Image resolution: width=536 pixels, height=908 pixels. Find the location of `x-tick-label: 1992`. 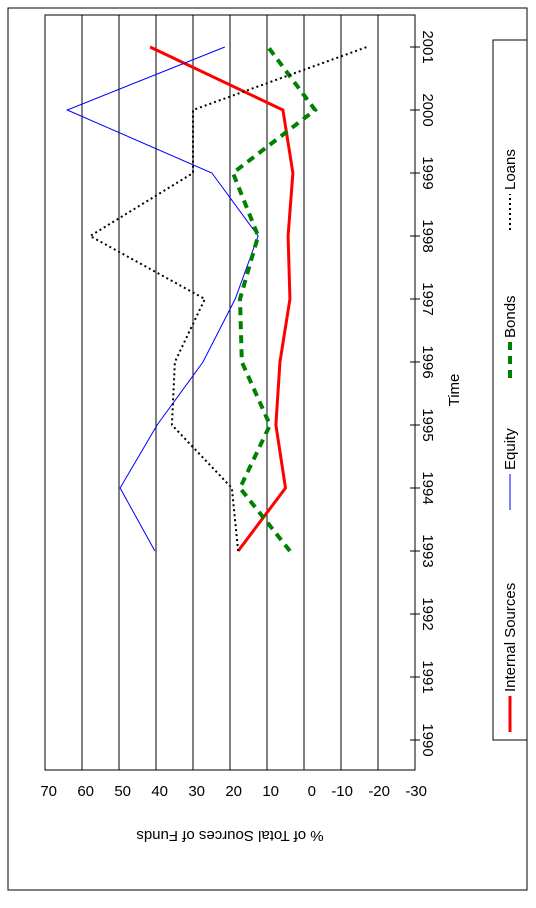

x-tick-label: 1992 is located at coordinates (427, 613).